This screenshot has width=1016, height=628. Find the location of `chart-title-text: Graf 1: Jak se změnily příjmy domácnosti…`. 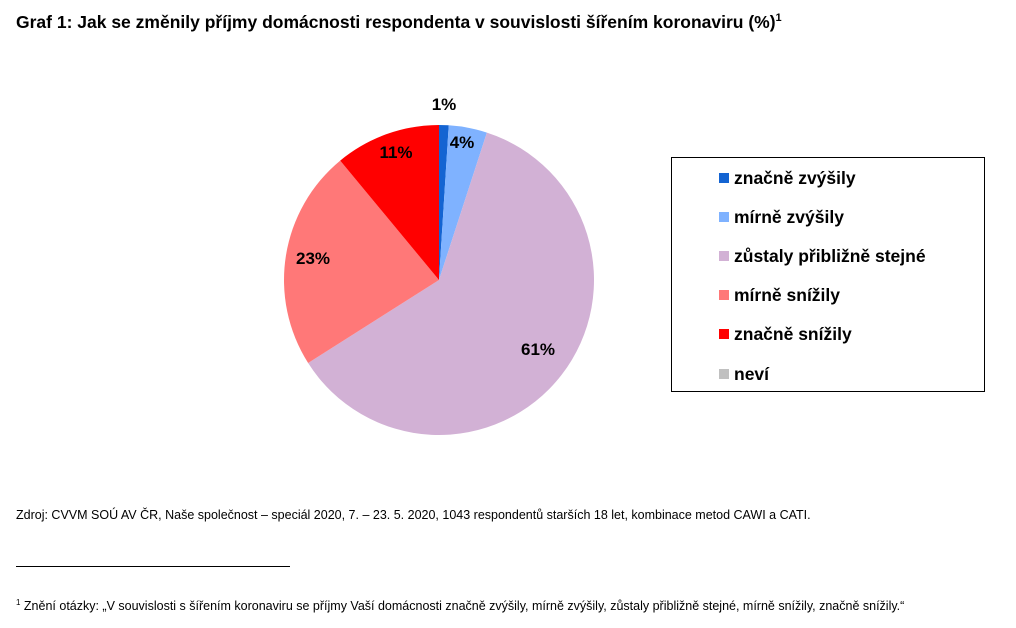

chart-title-text: Graf 1: Jak se změnily příjmy domácnosti… is located at coordinates (396, 22).